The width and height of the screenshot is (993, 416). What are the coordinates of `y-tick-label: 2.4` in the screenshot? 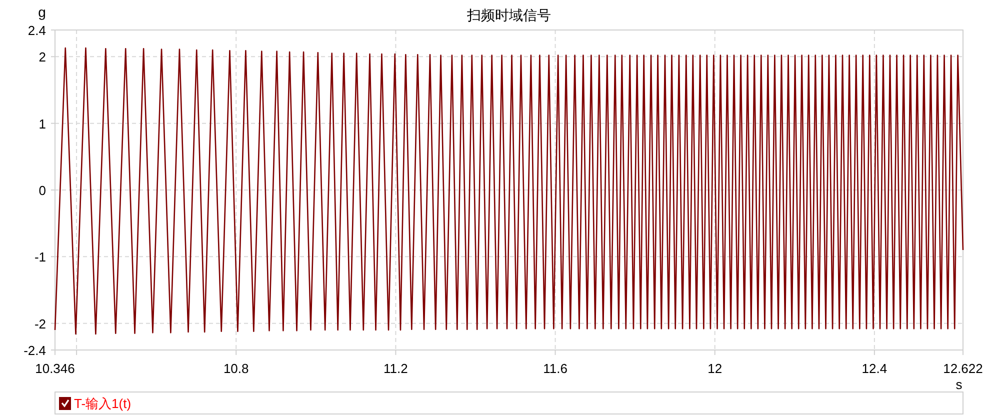 It's located at (37, 30).